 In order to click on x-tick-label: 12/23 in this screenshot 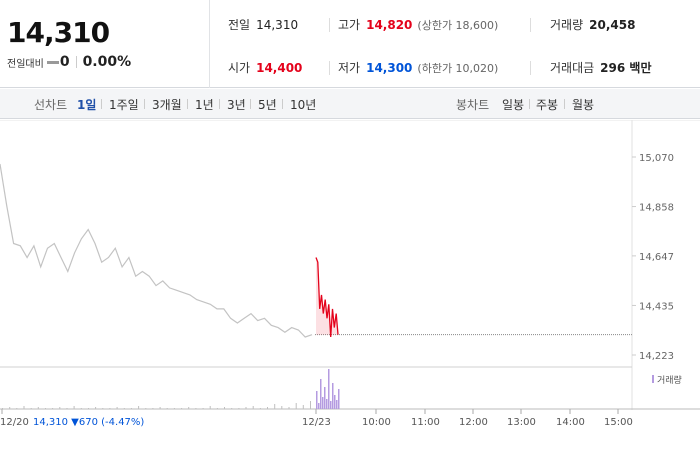, I will do `click(316, 422)`.